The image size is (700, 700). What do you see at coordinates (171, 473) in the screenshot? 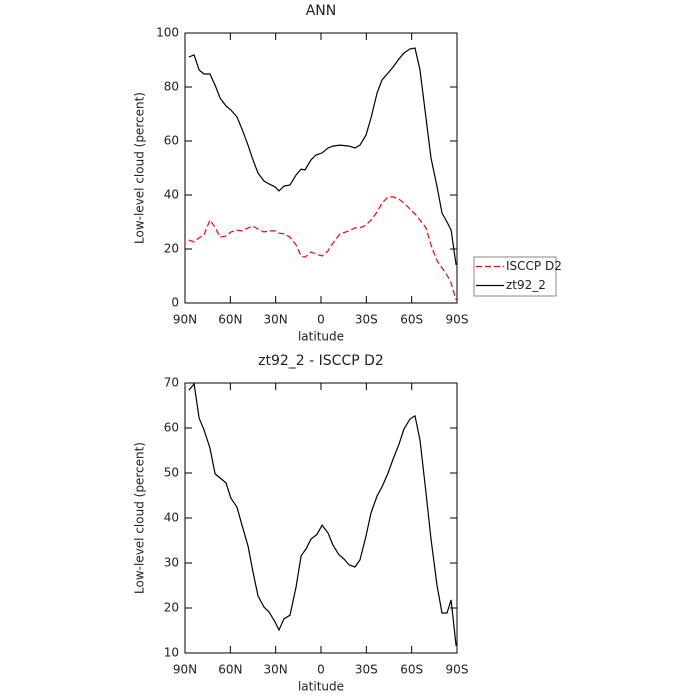
I see `y-tick-label: 50` at bounding box center [171, 473].